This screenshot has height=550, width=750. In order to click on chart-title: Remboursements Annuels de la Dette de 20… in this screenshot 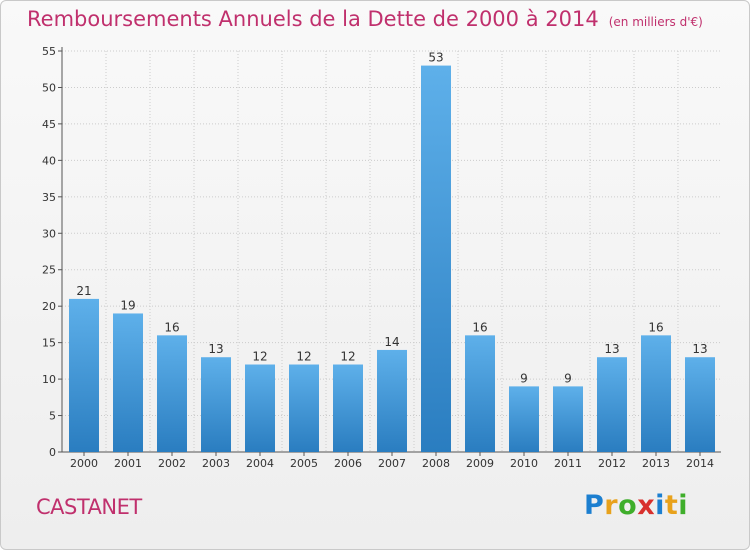, I will do `click(365, 19)`.